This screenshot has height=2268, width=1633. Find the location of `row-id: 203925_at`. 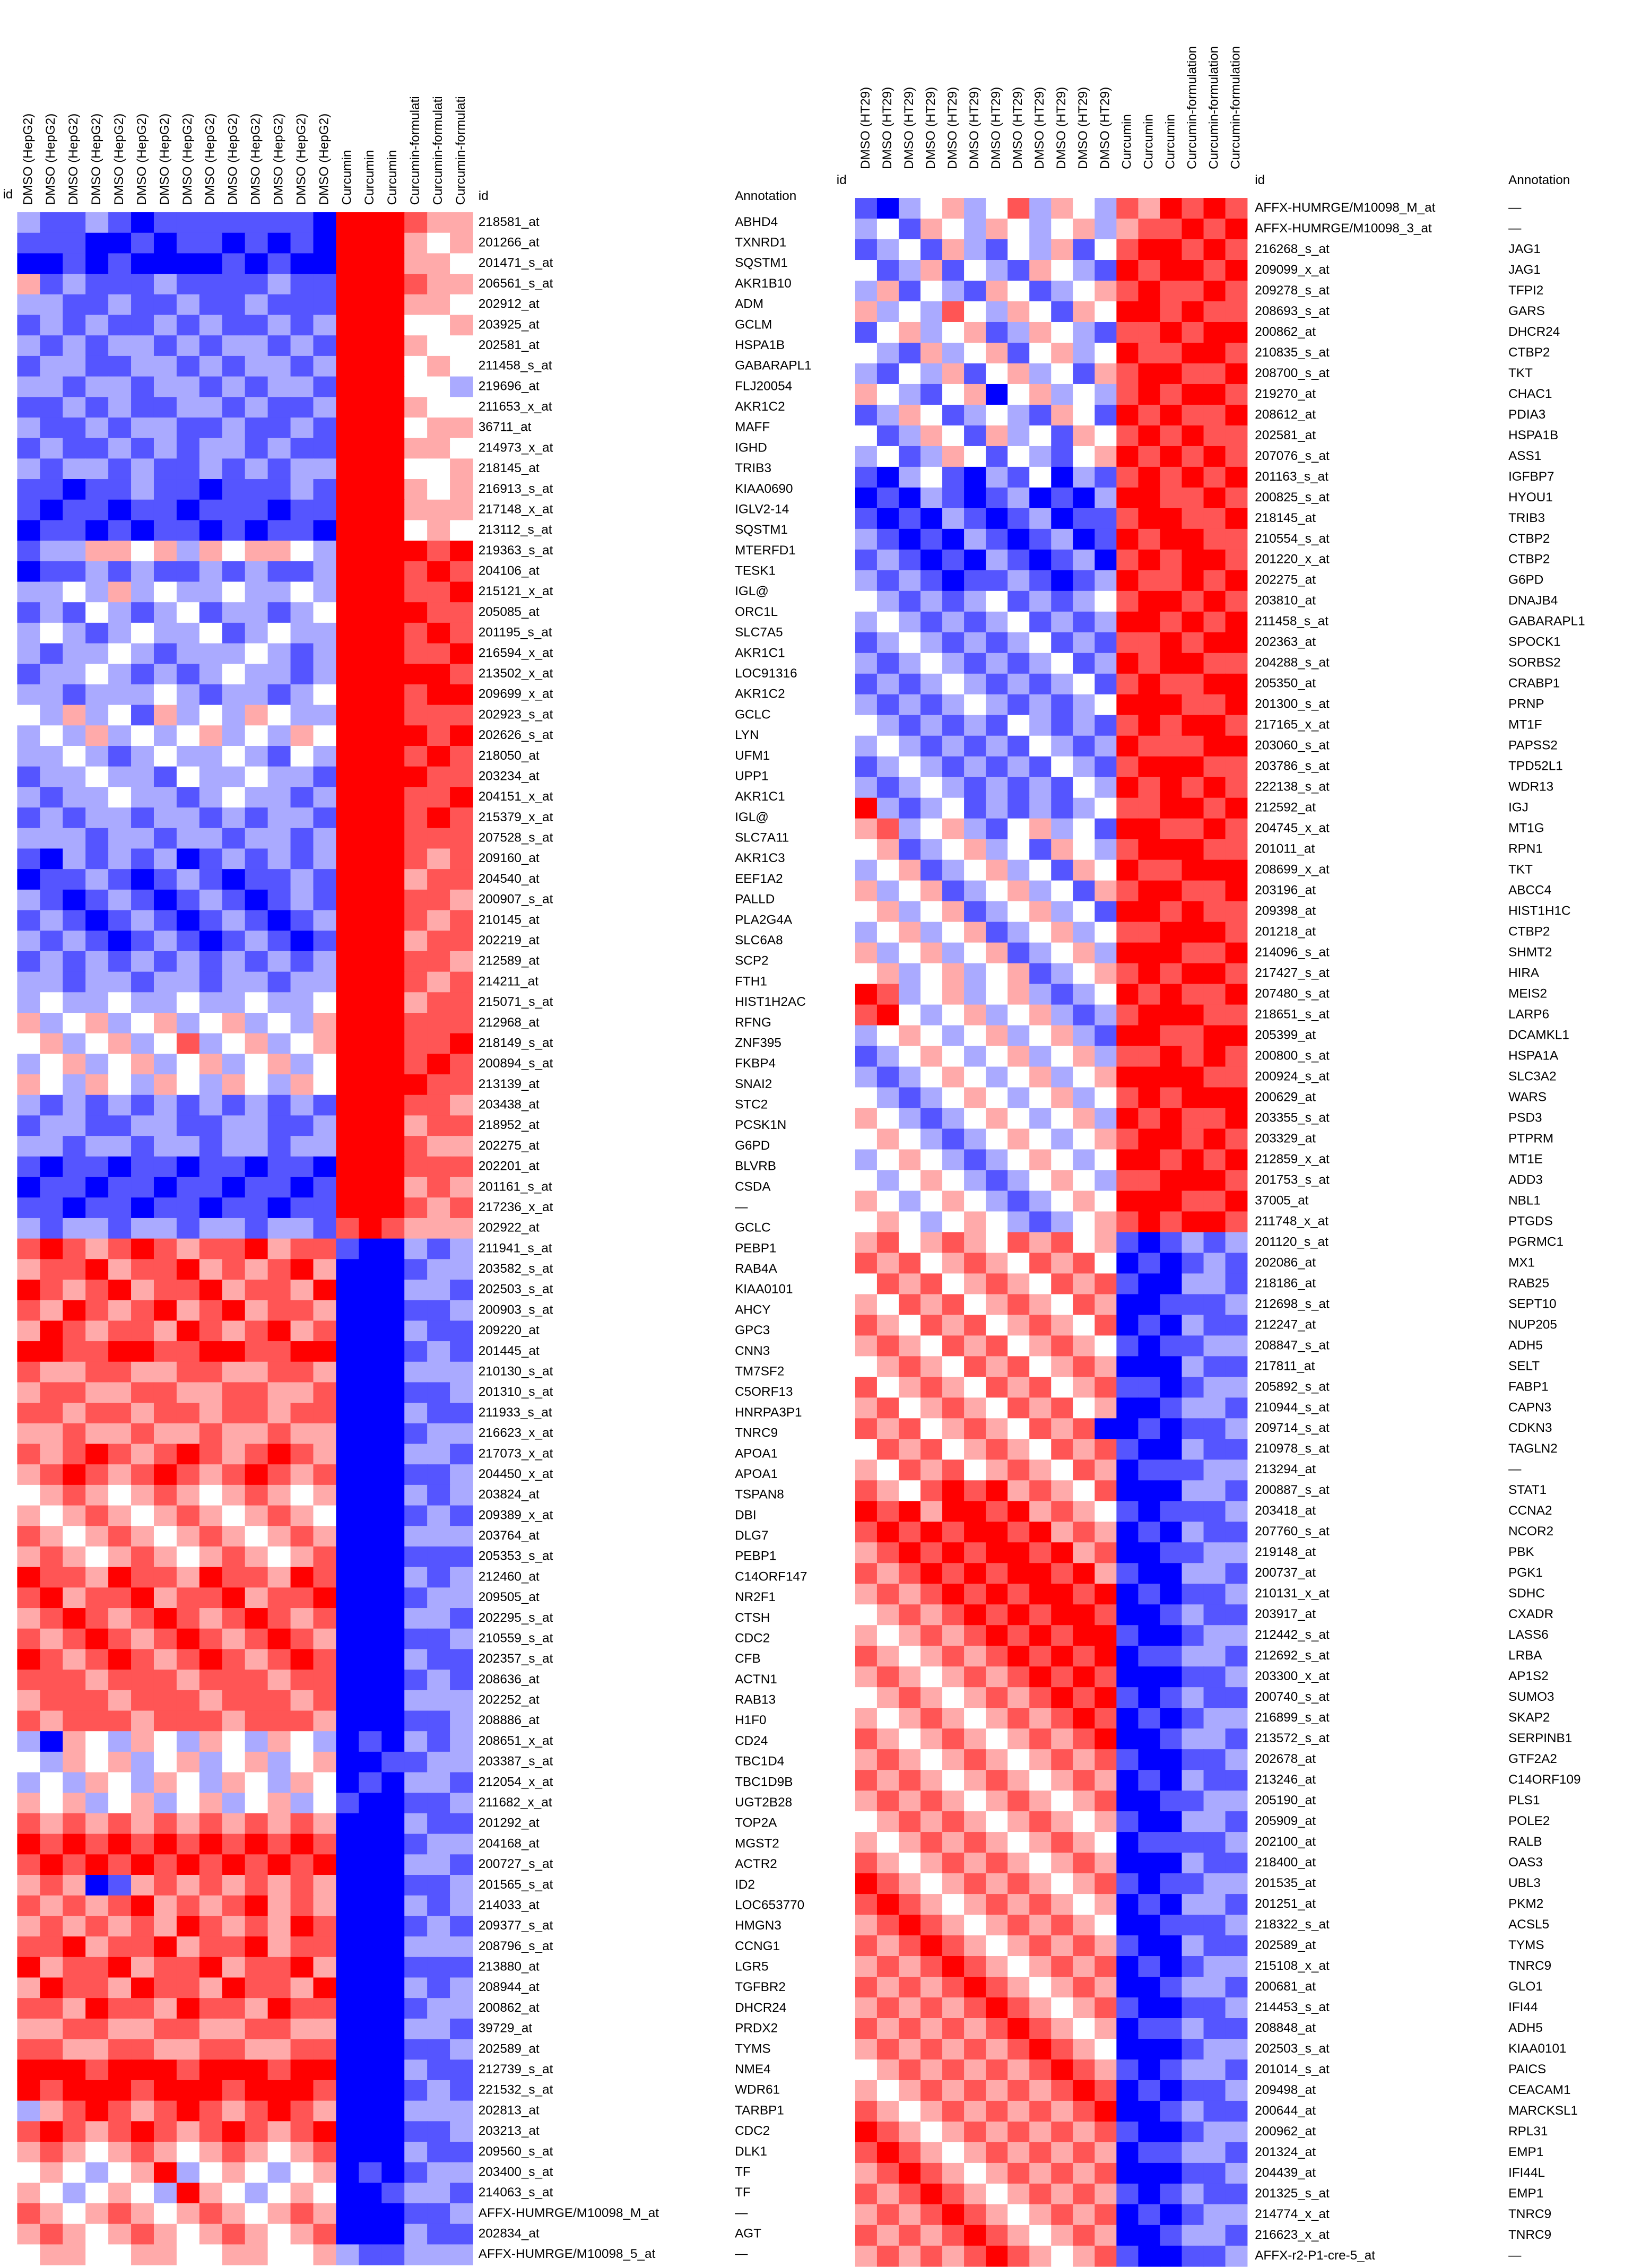

row-id: 203925_at is located at coordinates (510, 324).